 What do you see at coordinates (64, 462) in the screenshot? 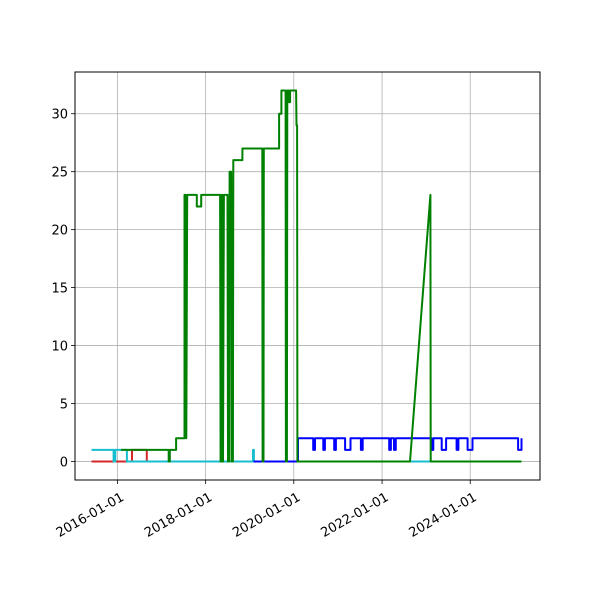
I see `y-tick-label: 0` at bounding box center [64, 462].